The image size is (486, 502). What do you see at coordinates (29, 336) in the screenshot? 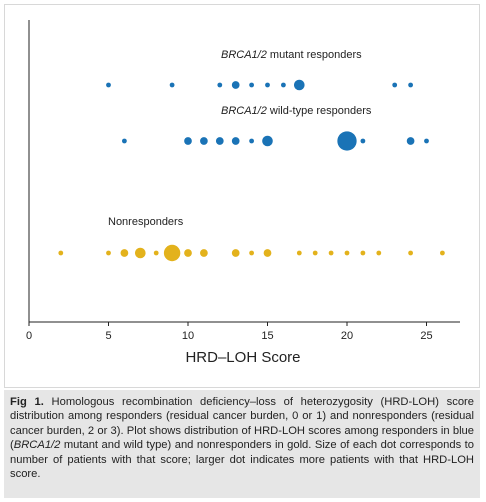
I see `x-tick-label: 0` at bounding box center [29, 336].